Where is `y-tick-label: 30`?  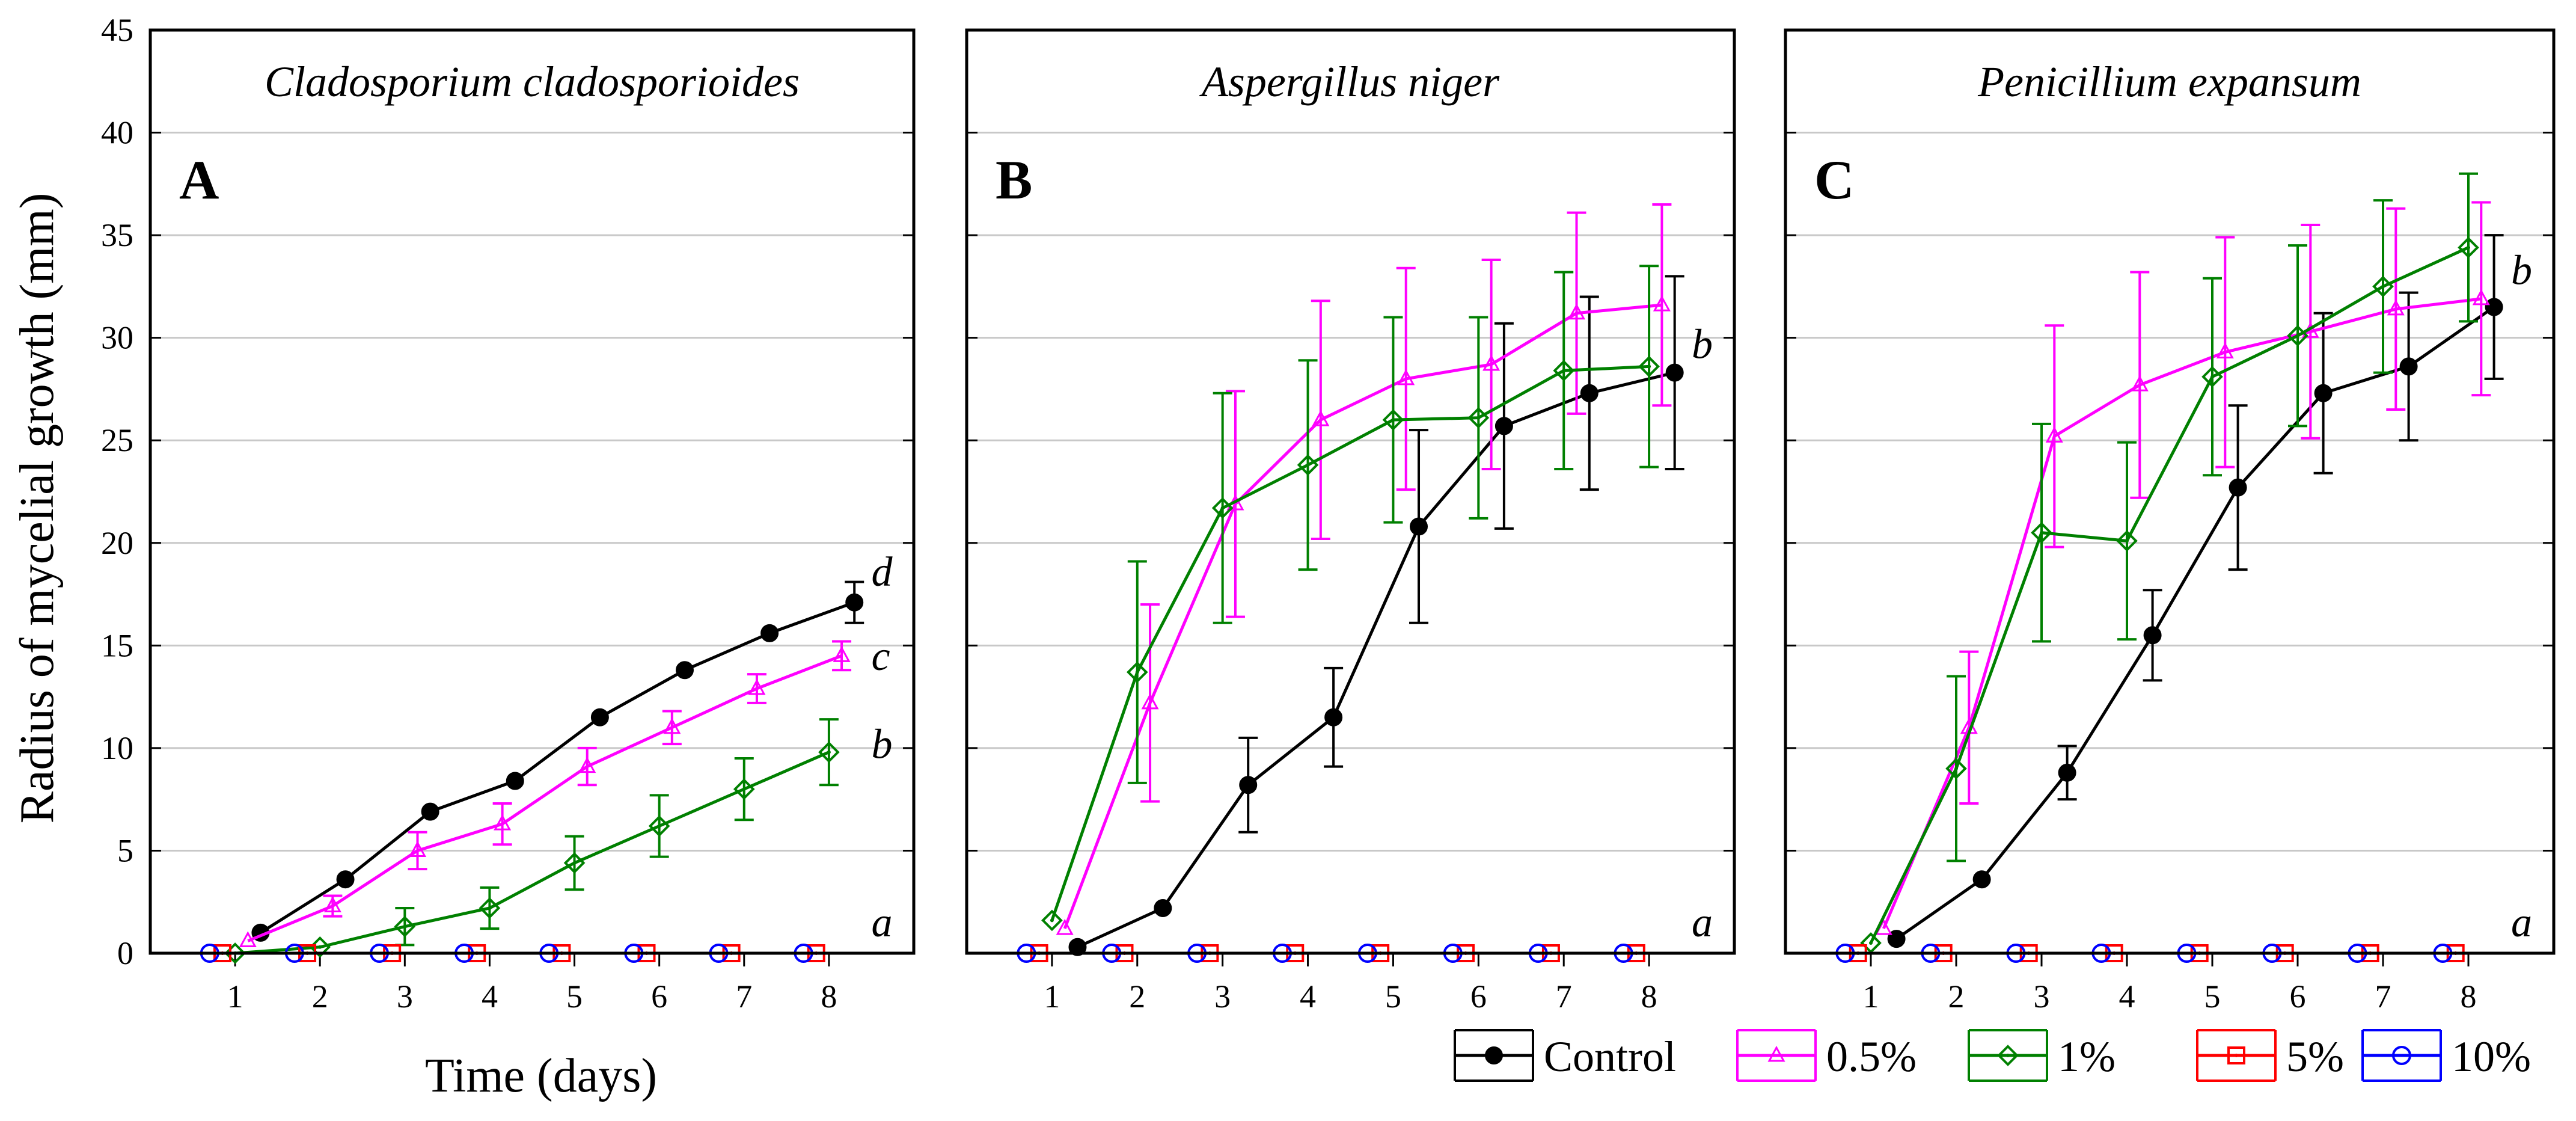 y-tick-label: 30 is located at coordinates (117, 338).